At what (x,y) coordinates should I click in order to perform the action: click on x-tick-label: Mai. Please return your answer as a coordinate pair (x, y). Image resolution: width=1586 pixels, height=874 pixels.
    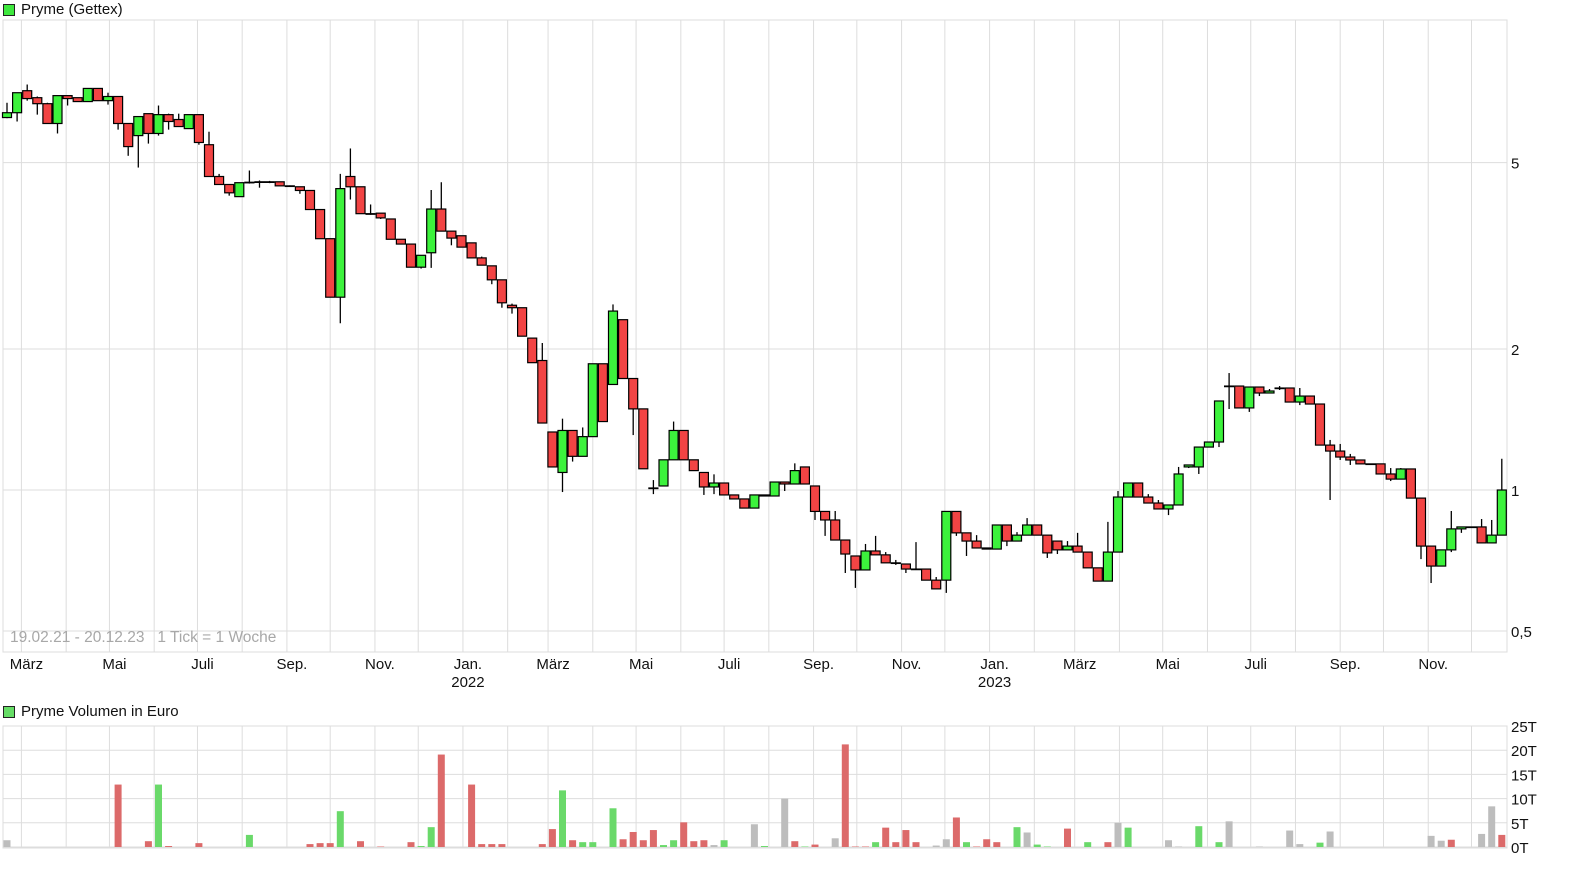
    Looking at the image, I should click on (641, 664).